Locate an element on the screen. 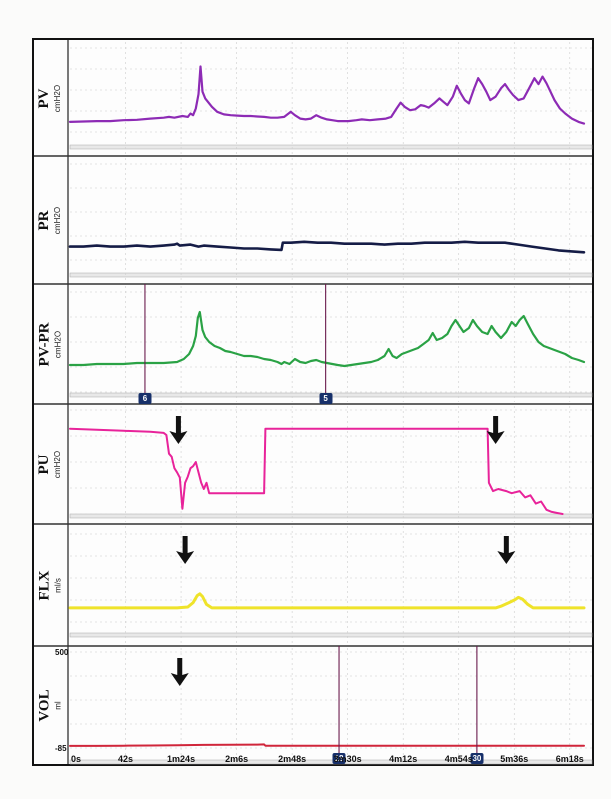 This screenshot has height=799, width=611. event-marker-badge: 18 is located at coordinates (339, 758).